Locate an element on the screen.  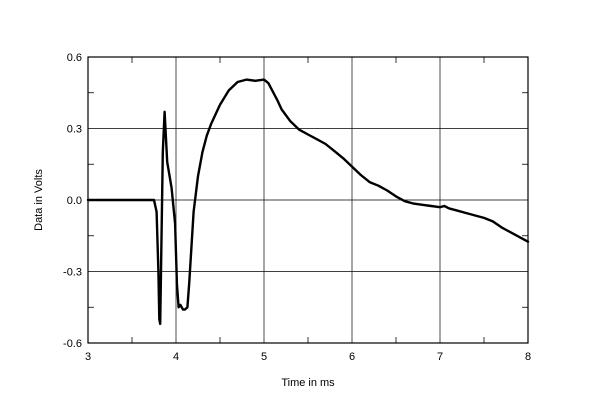
x-tick-label: 4 is located at coordinates (176, 357).